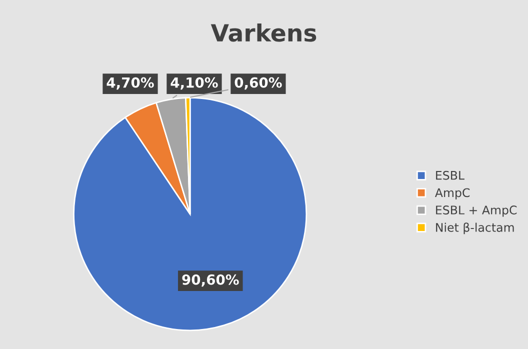 This screenshot has width=528, height=349. I want to click on data-label: 0,60%, so click(258, 83).